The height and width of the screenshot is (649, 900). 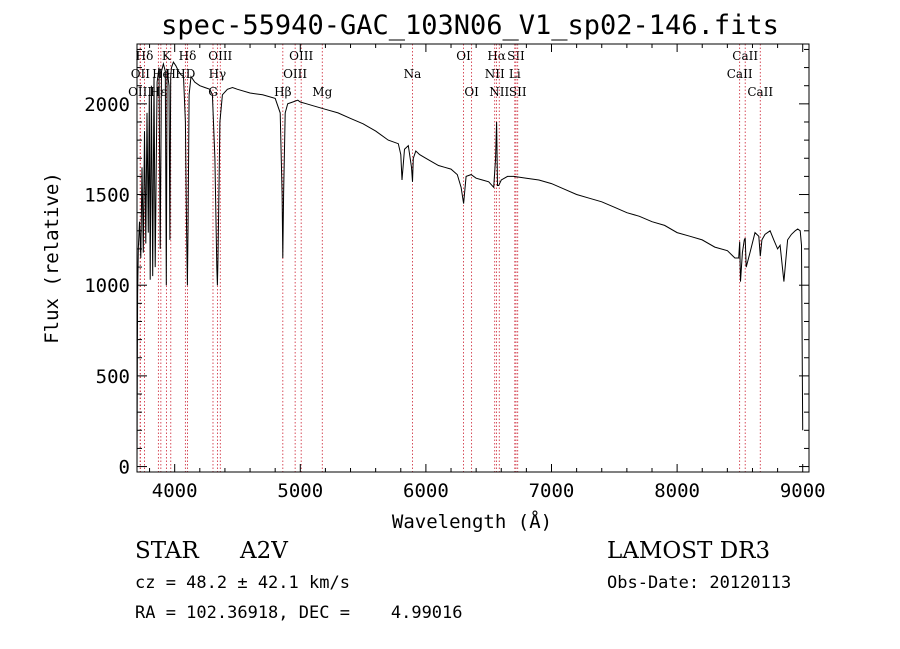 I want to click on line-marker-label: Mg, so click(x=322, y=92).